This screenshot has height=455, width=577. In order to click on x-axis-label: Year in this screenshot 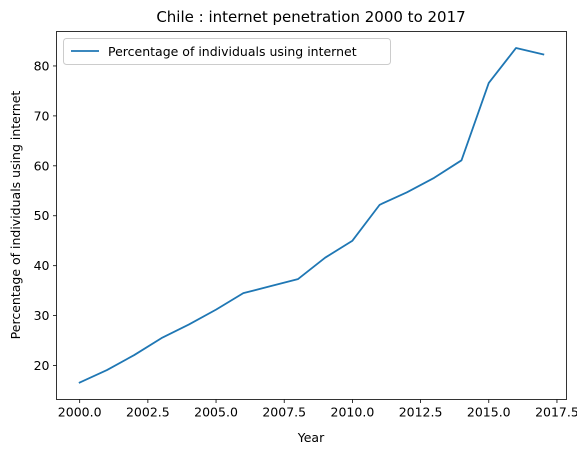, I will do `click(311, 437)`.